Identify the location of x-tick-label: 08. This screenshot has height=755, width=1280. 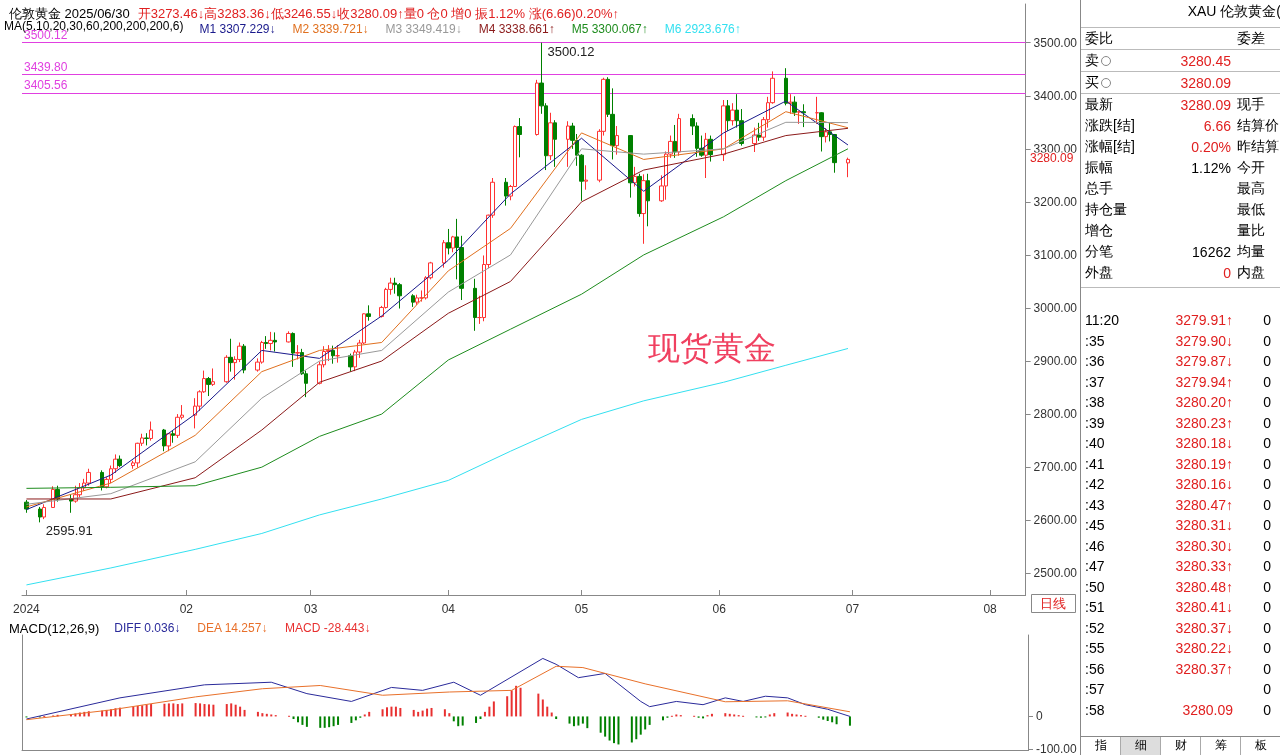
(990, 609).